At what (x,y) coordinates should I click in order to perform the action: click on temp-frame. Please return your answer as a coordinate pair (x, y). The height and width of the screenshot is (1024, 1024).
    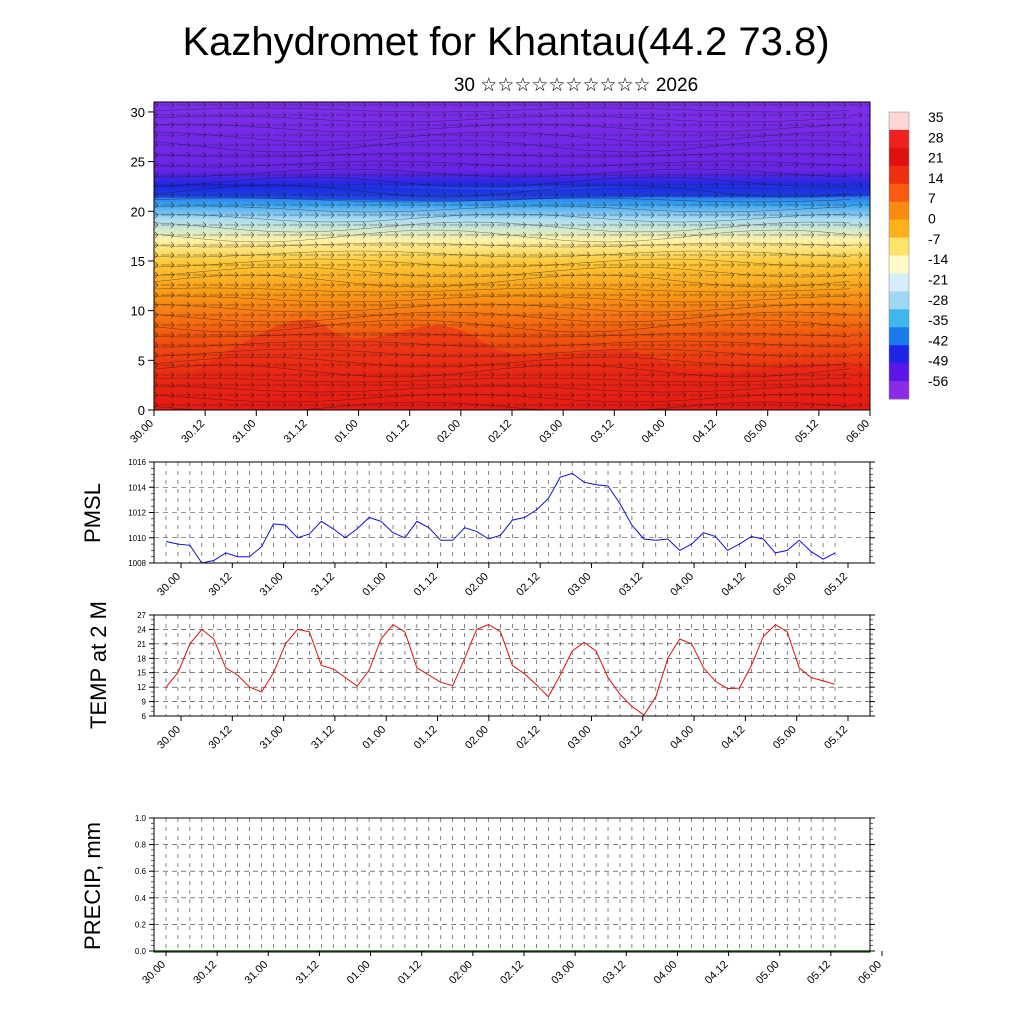
    Looking at the image, I should click on (512, 665).